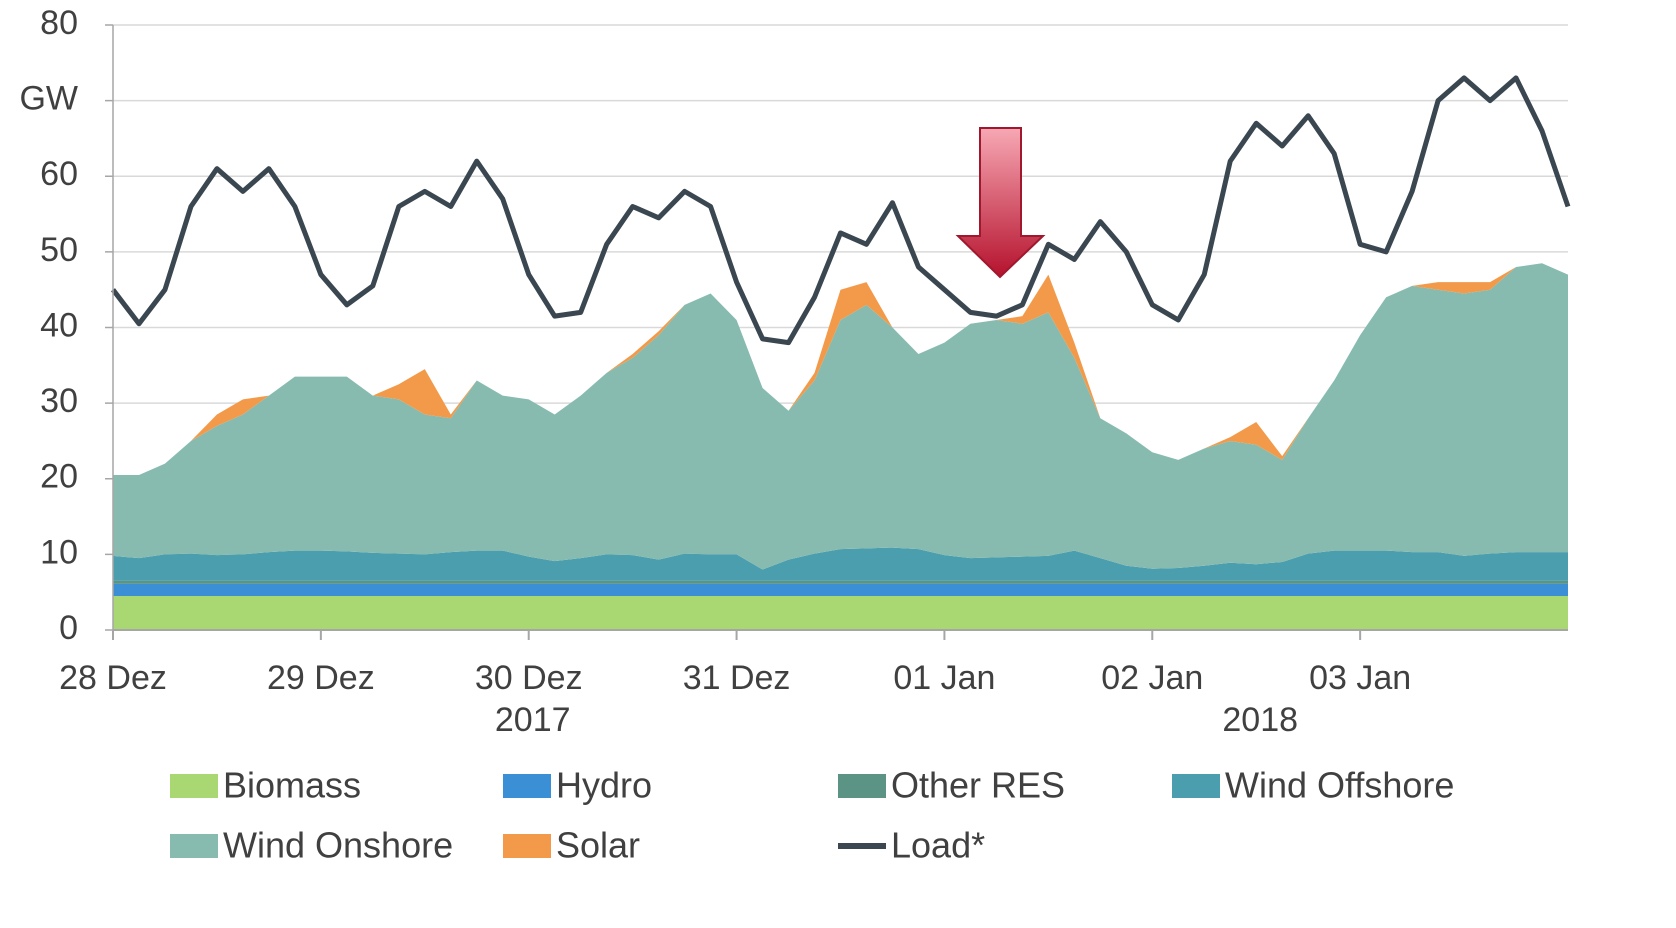 The image size is (1676, 928). What do you see at coordinates (529, 678) in the screenshot?
I see `x-tick-label: 30 Dez` at bounding box center [529, 678].